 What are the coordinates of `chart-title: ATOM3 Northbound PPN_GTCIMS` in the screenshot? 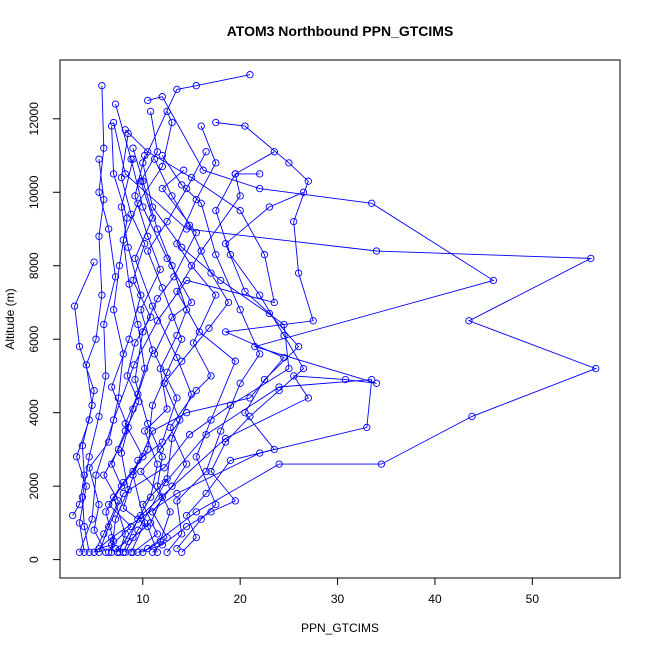 It's located at (340, 31).